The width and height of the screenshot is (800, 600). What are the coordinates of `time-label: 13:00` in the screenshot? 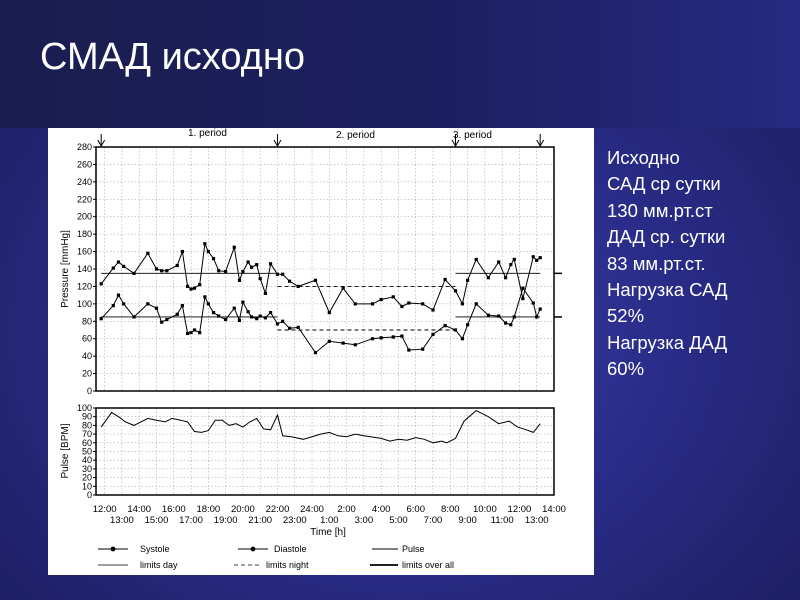 It's located at (537, 520).